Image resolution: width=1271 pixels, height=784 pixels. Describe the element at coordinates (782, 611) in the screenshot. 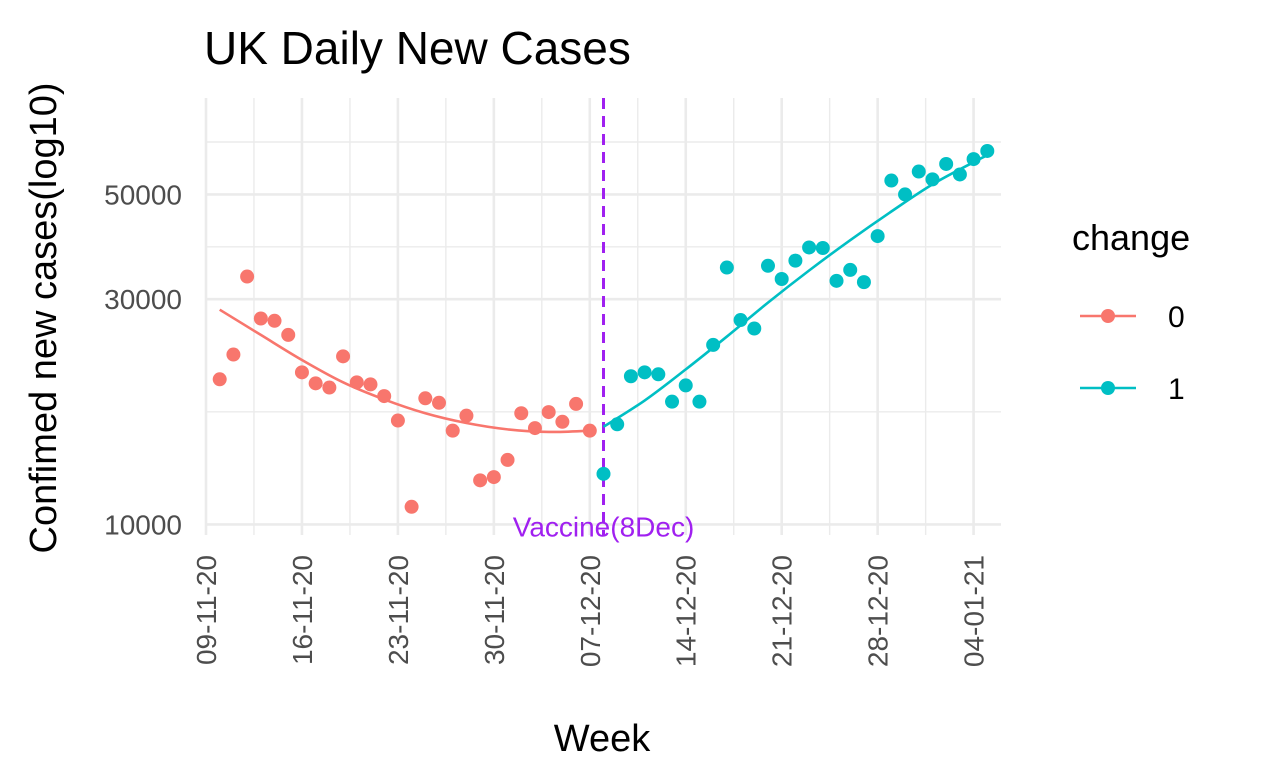

I see `x-tick-label: 21-12-20` at that location.